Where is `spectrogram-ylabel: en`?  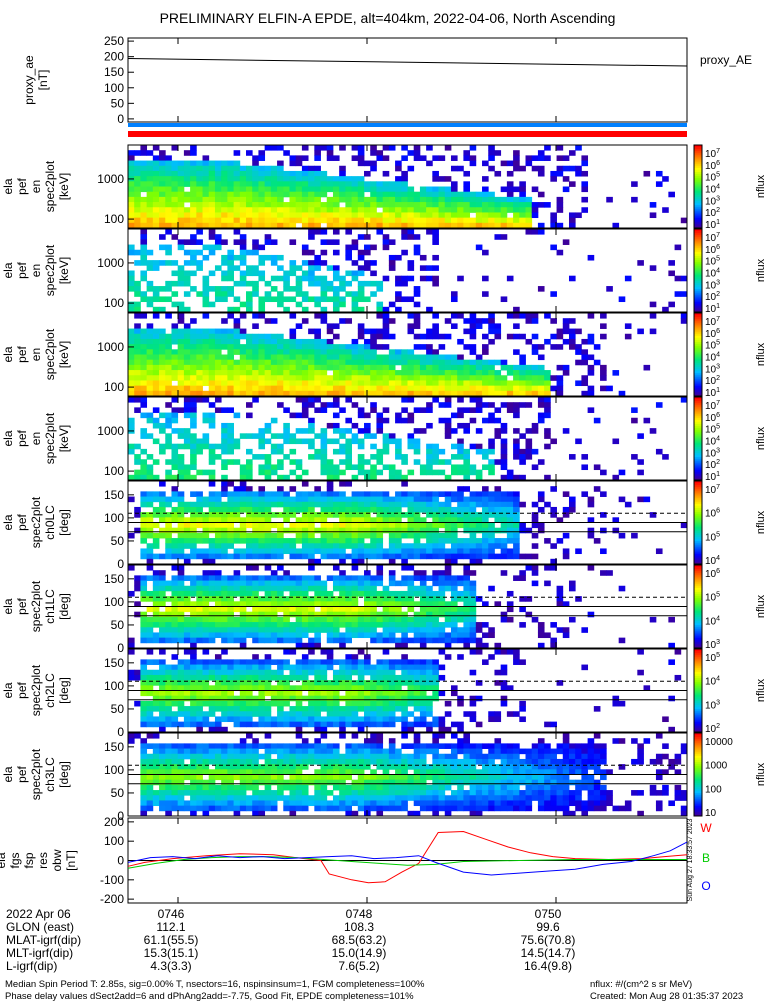 spectrogram-ylabel: en is located at coordinates (36, 186).